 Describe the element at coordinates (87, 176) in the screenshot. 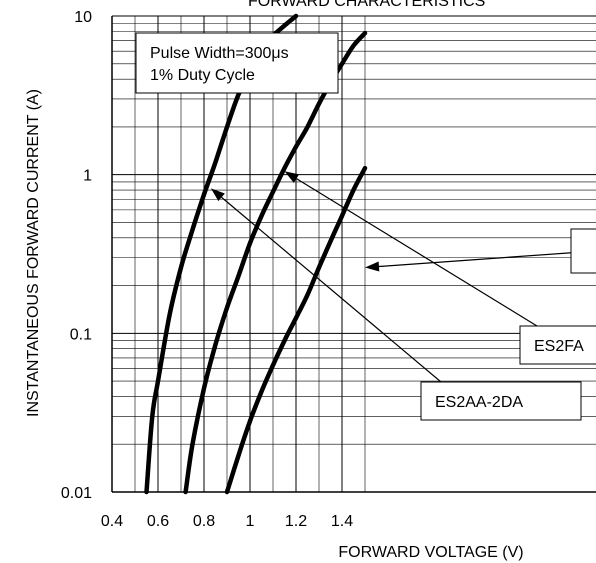

I see `y-tick-label: 1` at that location.